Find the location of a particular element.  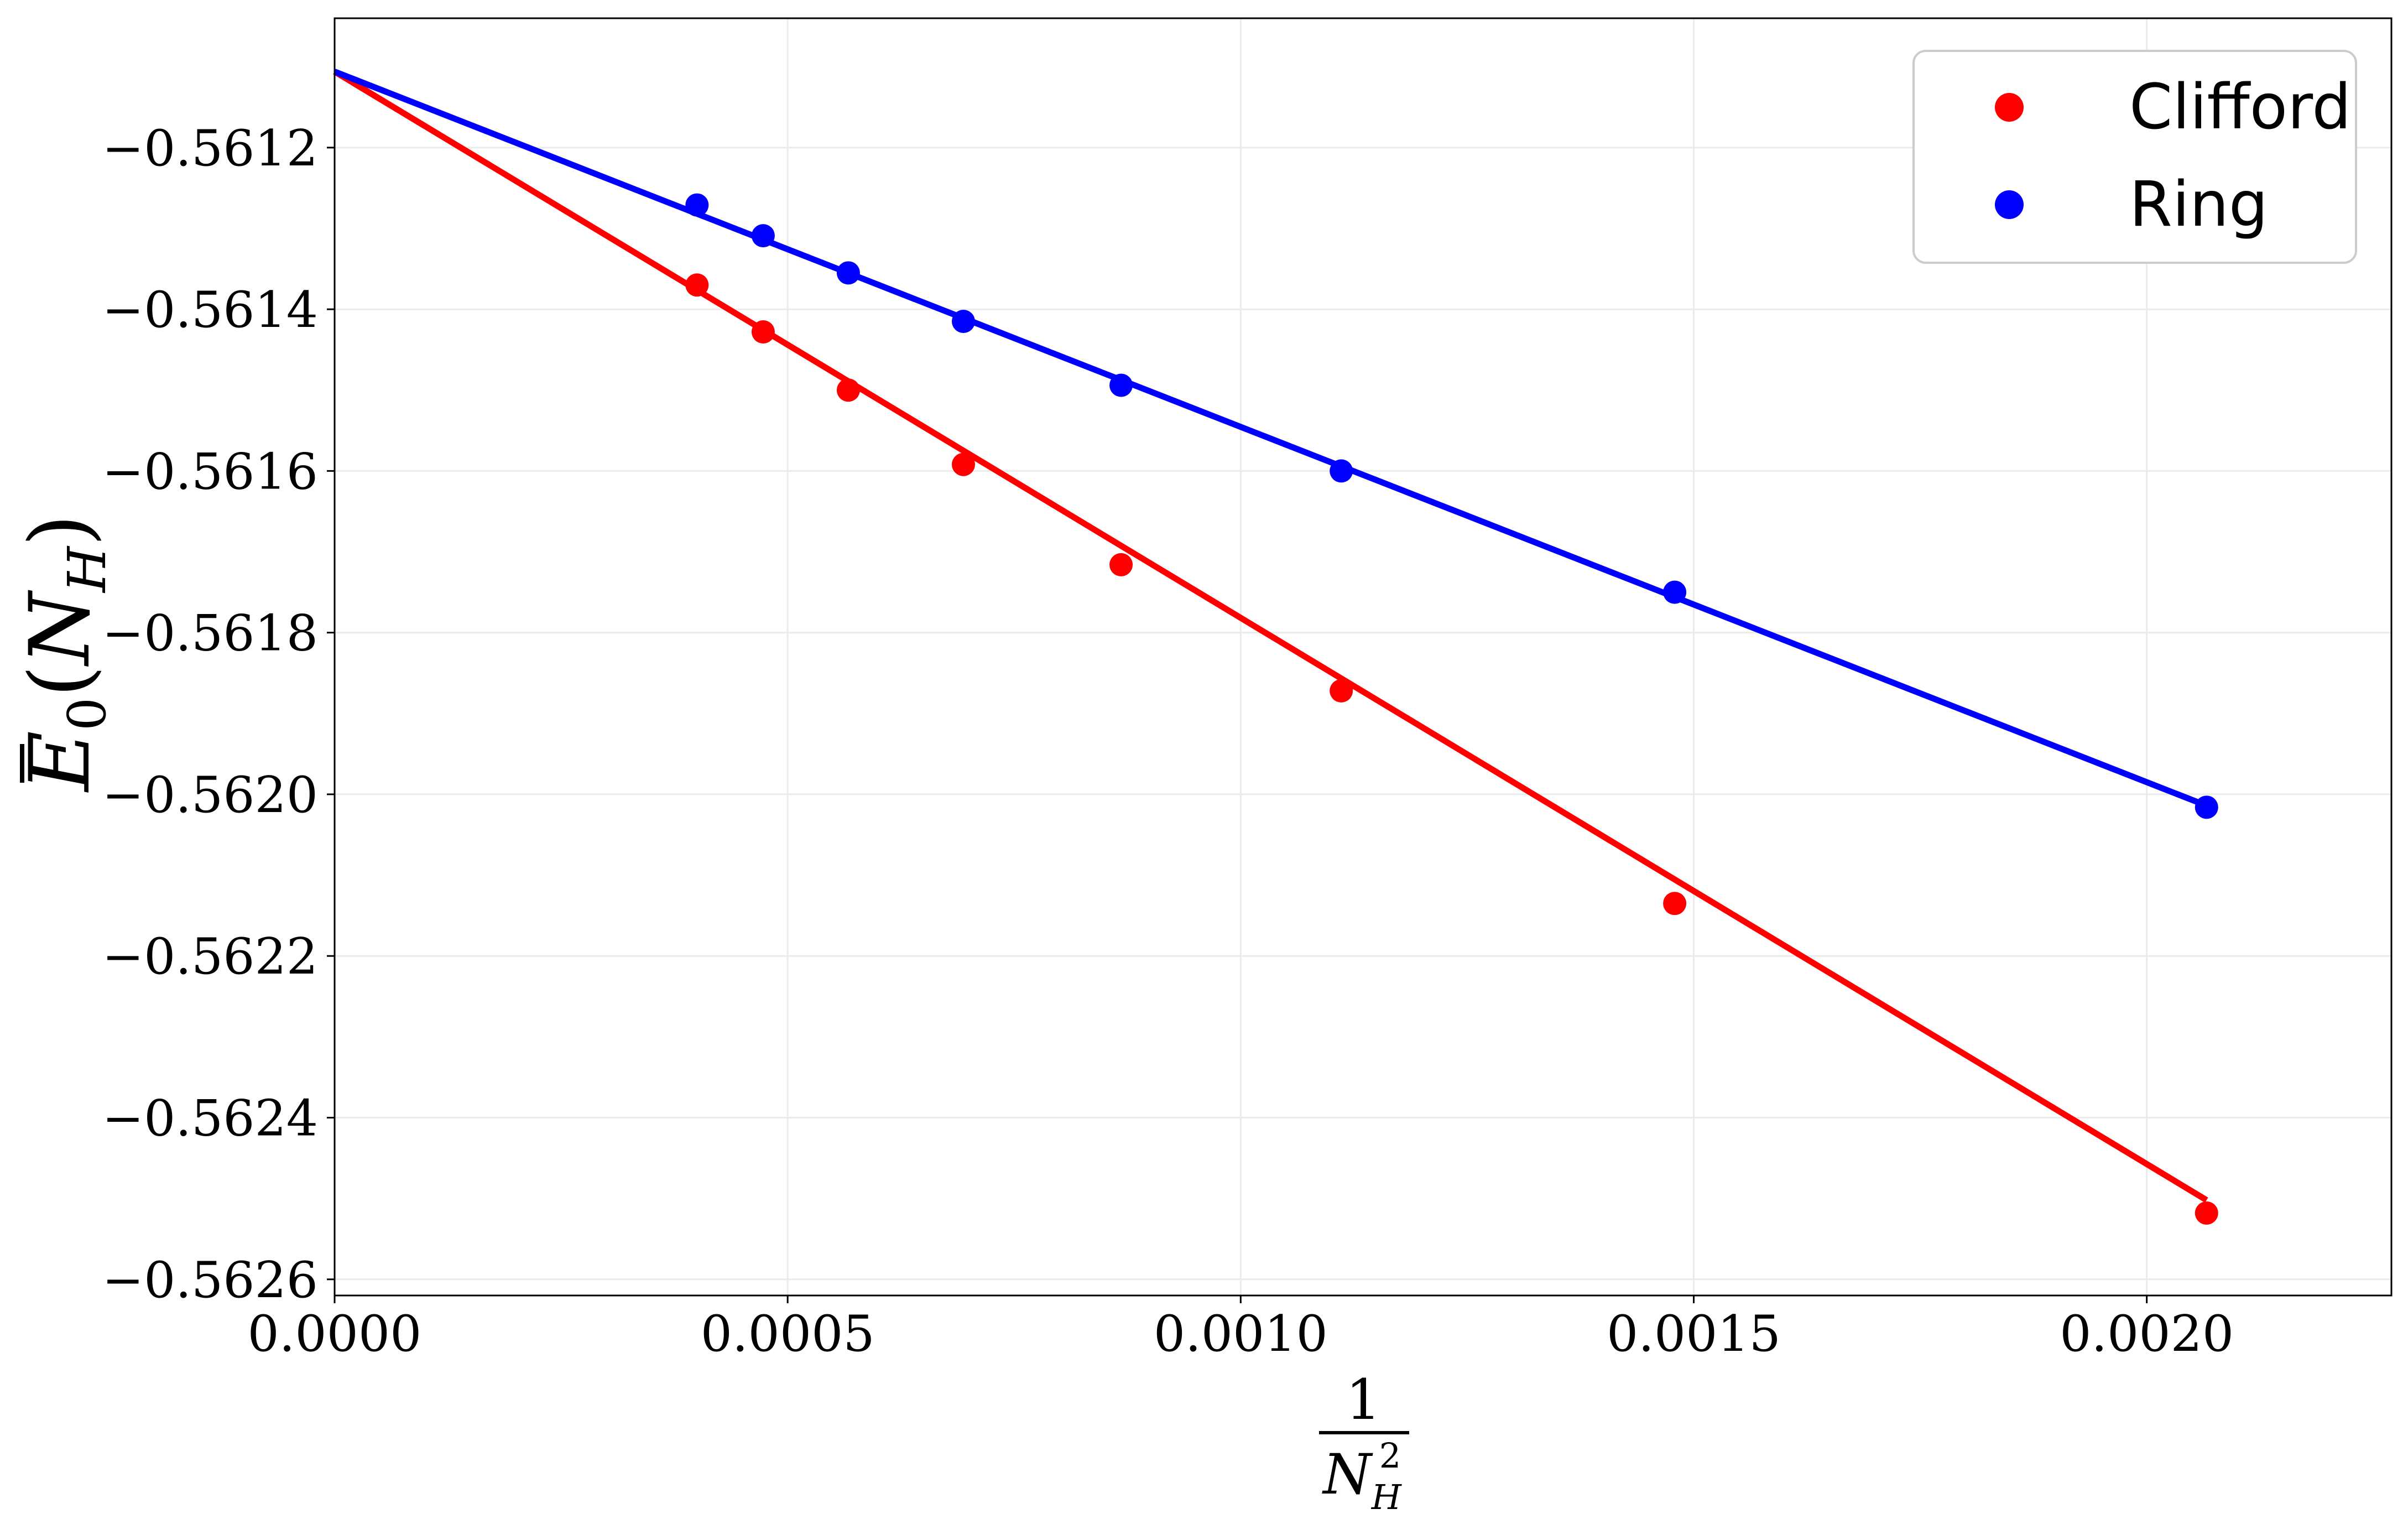

x-axis-label: 1 NH2 is located at coordinates (1364, 1440).